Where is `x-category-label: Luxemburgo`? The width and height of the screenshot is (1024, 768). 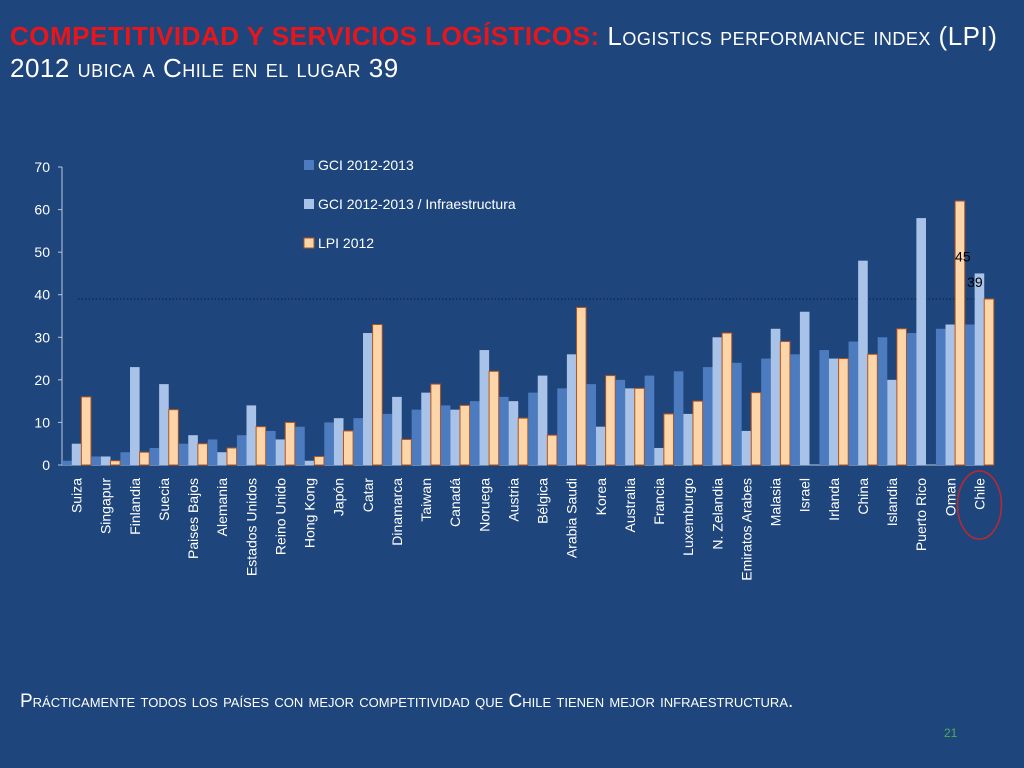
x-category-label: Luxemburgo is located at coordinates (688, 517).